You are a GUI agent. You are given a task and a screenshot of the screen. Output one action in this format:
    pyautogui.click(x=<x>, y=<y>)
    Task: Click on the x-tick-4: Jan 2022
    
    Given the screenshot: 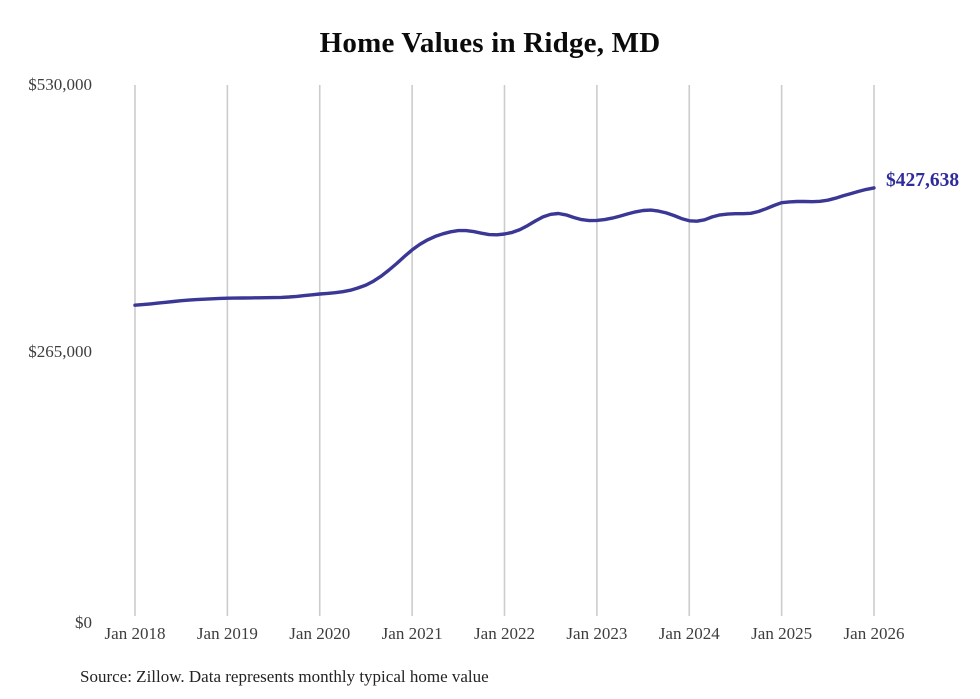 What is the action you would take?
    pyautogui.click(x=504, y=633)
    